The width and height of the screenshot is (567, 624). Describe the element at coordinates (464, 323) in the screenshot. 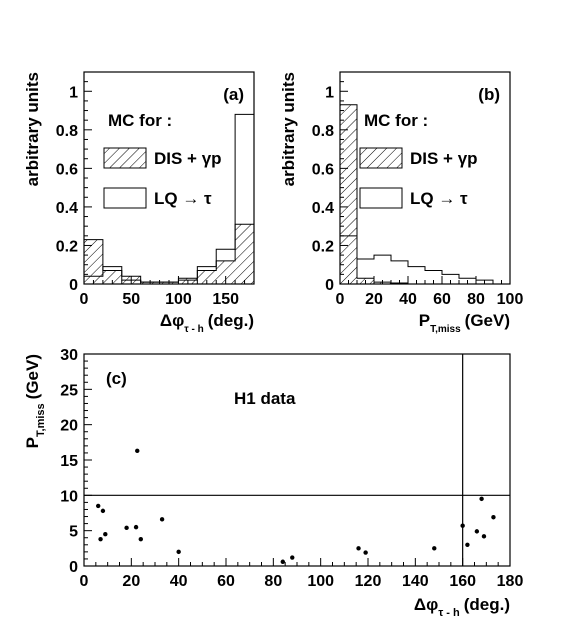

I see `panel-b-xlabel: PT,miss (GeV)` at that location.